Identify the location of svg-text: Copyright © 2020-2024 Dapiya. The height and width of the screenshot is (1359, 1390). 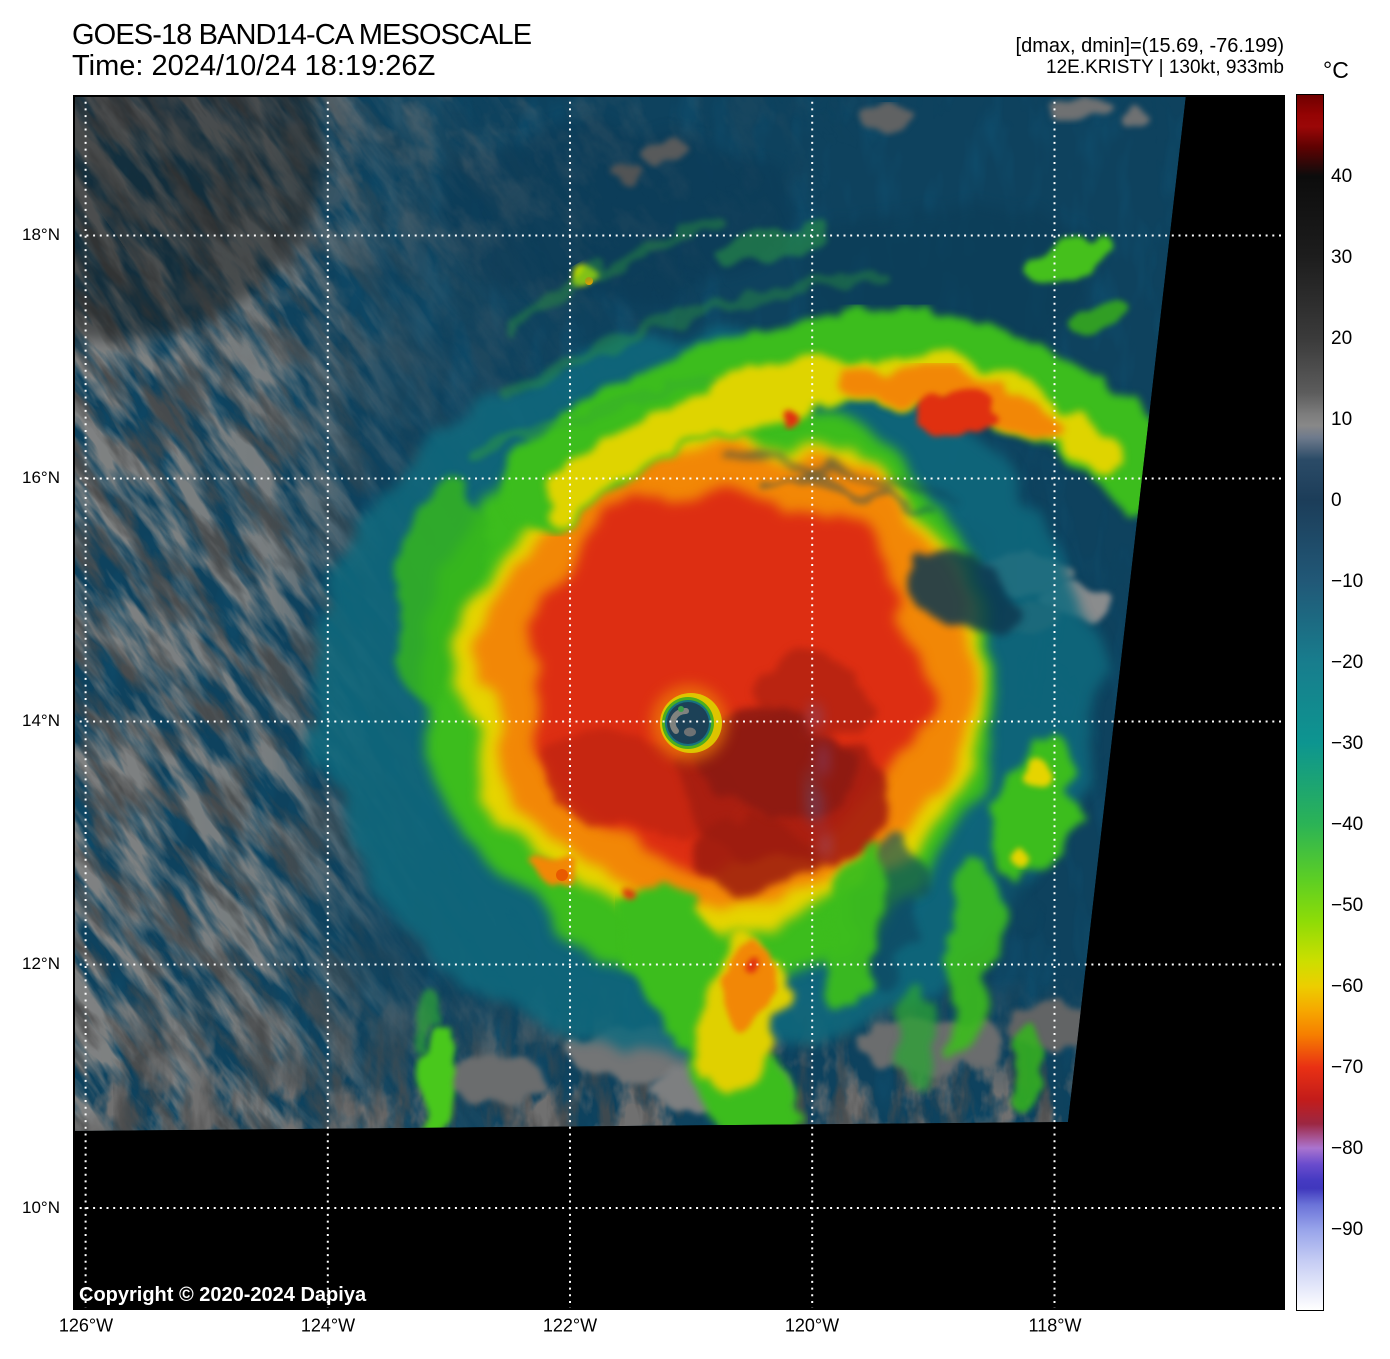
(223, 1295).